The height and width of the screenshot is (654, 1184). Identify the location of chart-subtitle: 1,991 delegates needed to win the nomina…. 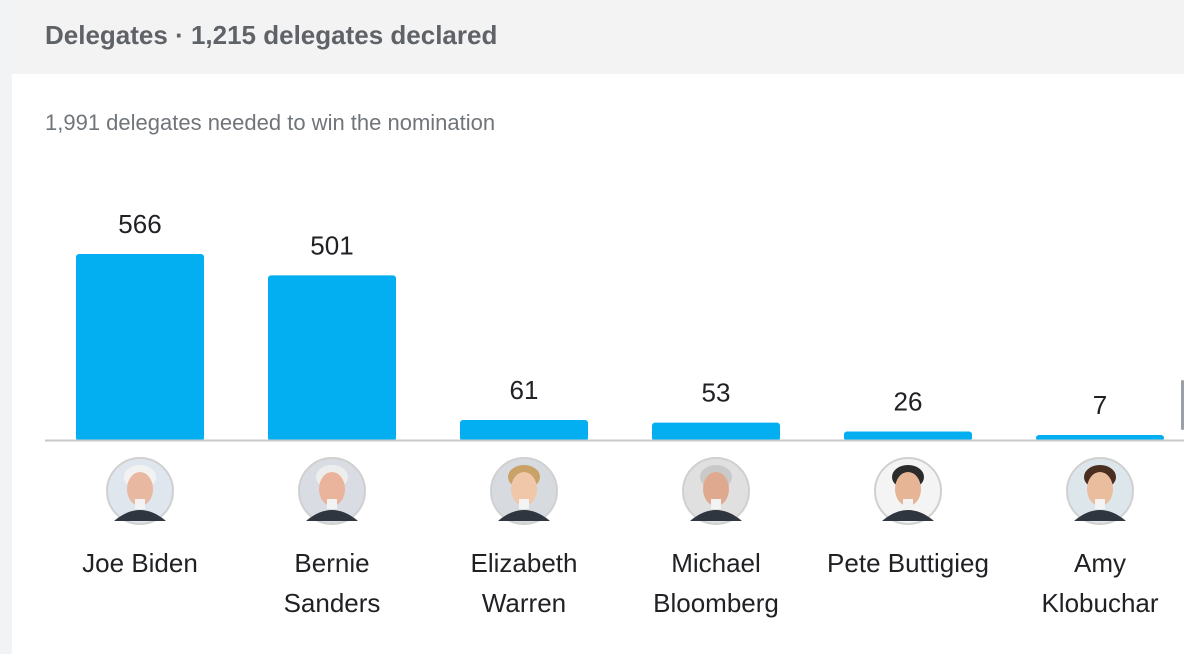
(270, 122).